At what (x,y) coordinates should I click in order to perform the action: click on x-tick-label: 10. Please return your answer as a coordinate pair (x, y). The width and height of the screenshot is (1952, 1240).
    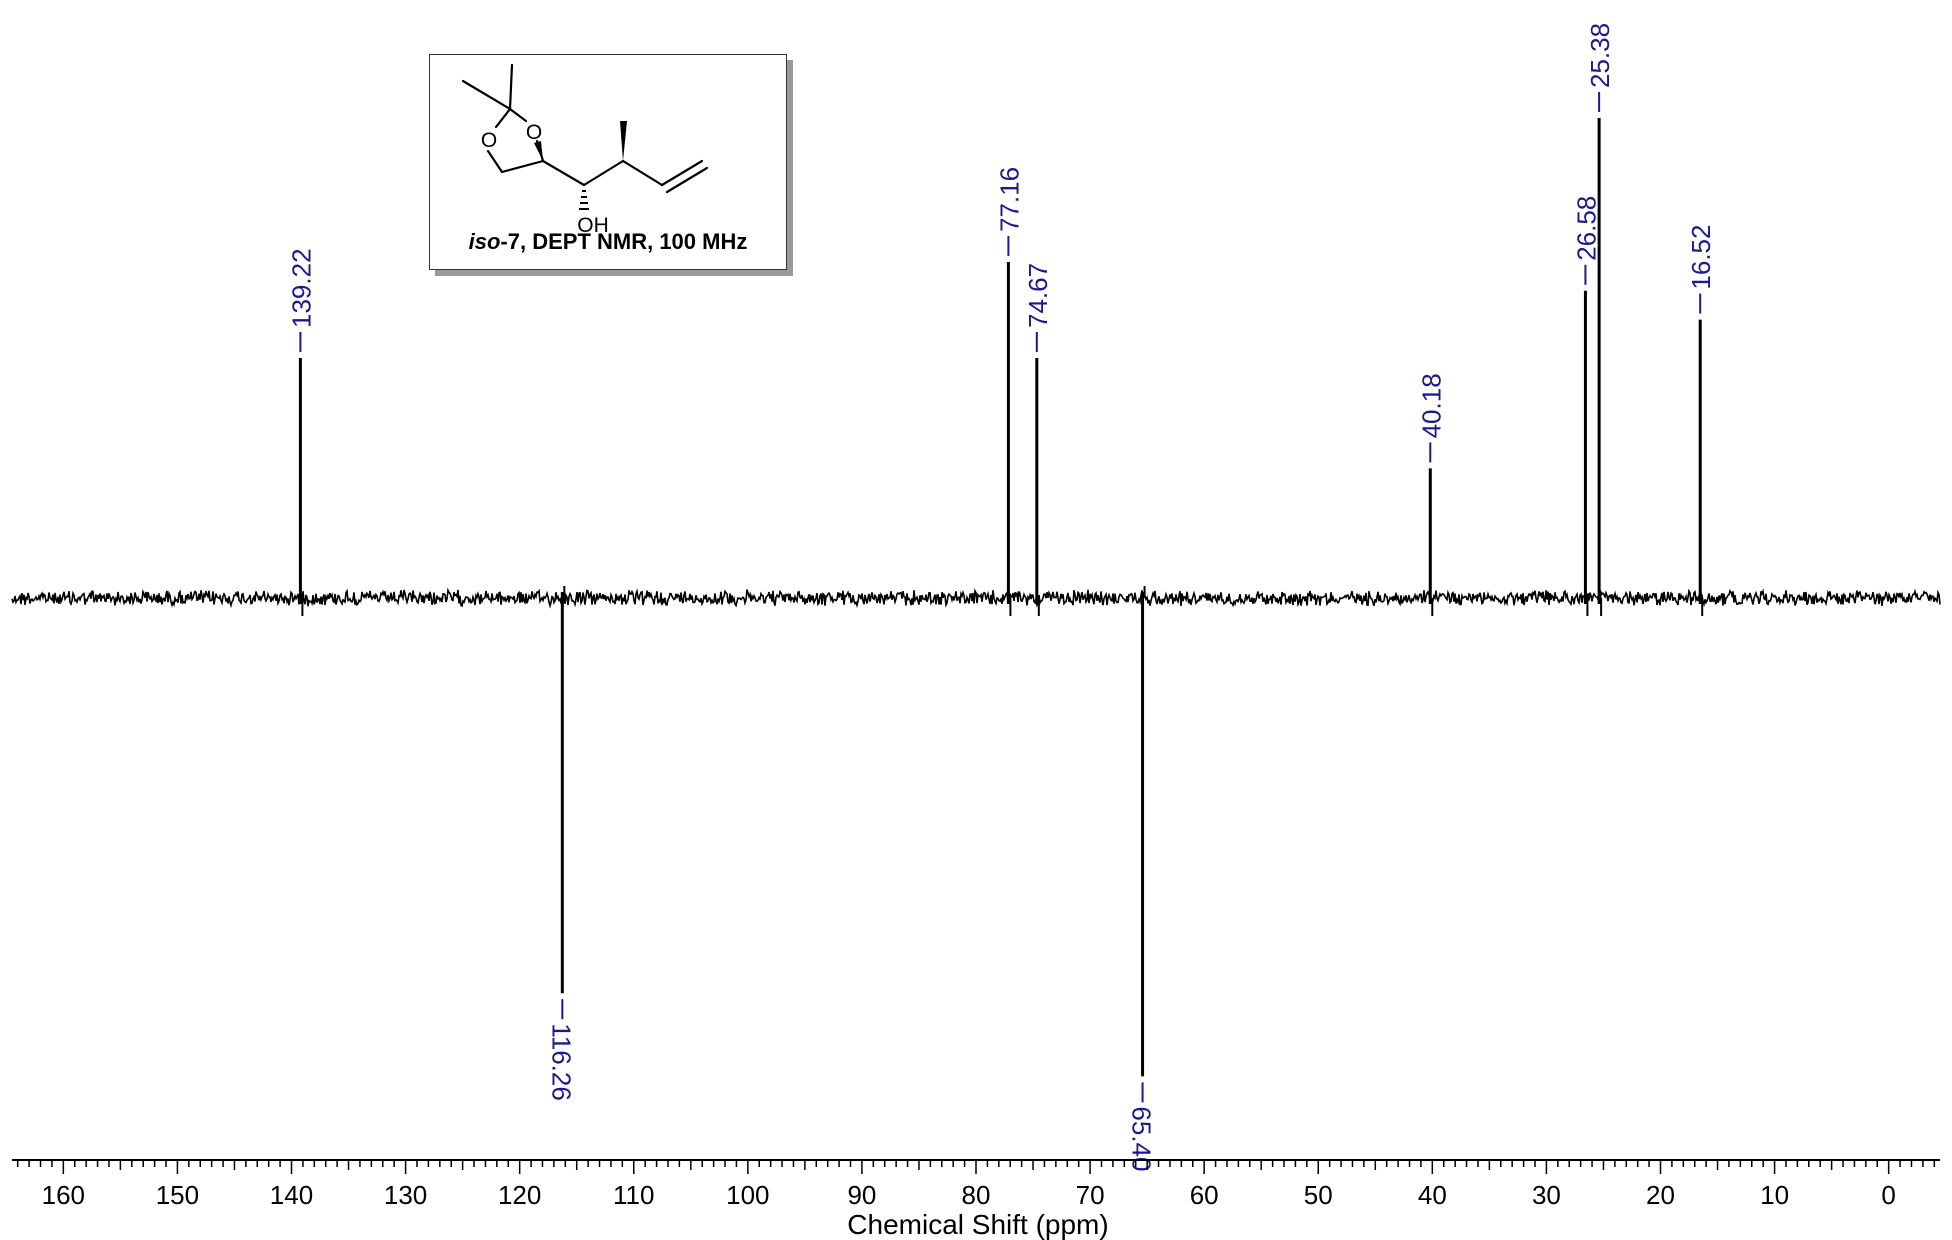
    Looking at the image, I should click on (1774, 1195).